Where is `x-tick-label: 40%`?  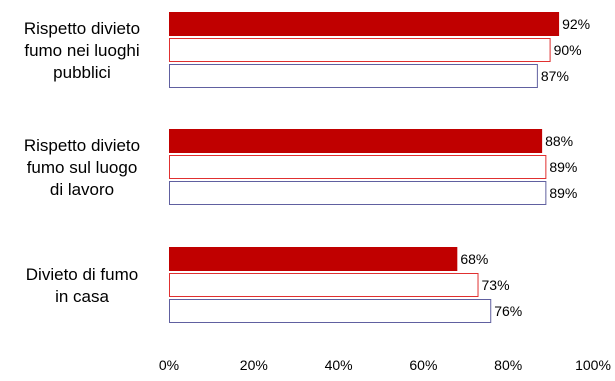 x-tick-label: 40% is located at coordinates (339, 365).